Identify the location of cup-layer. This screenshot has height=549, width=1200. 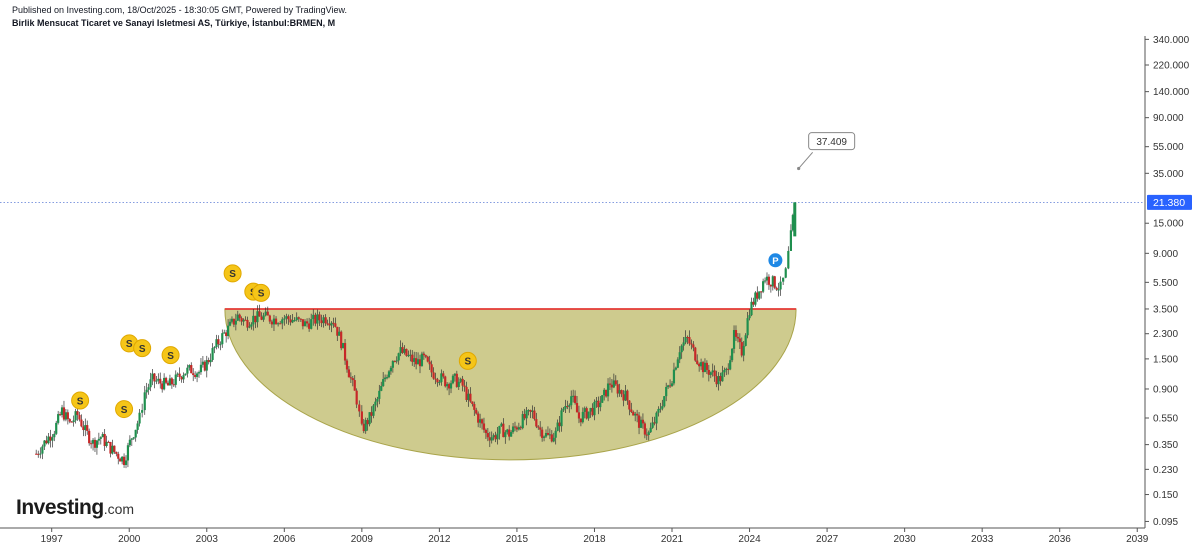
(510, 384).